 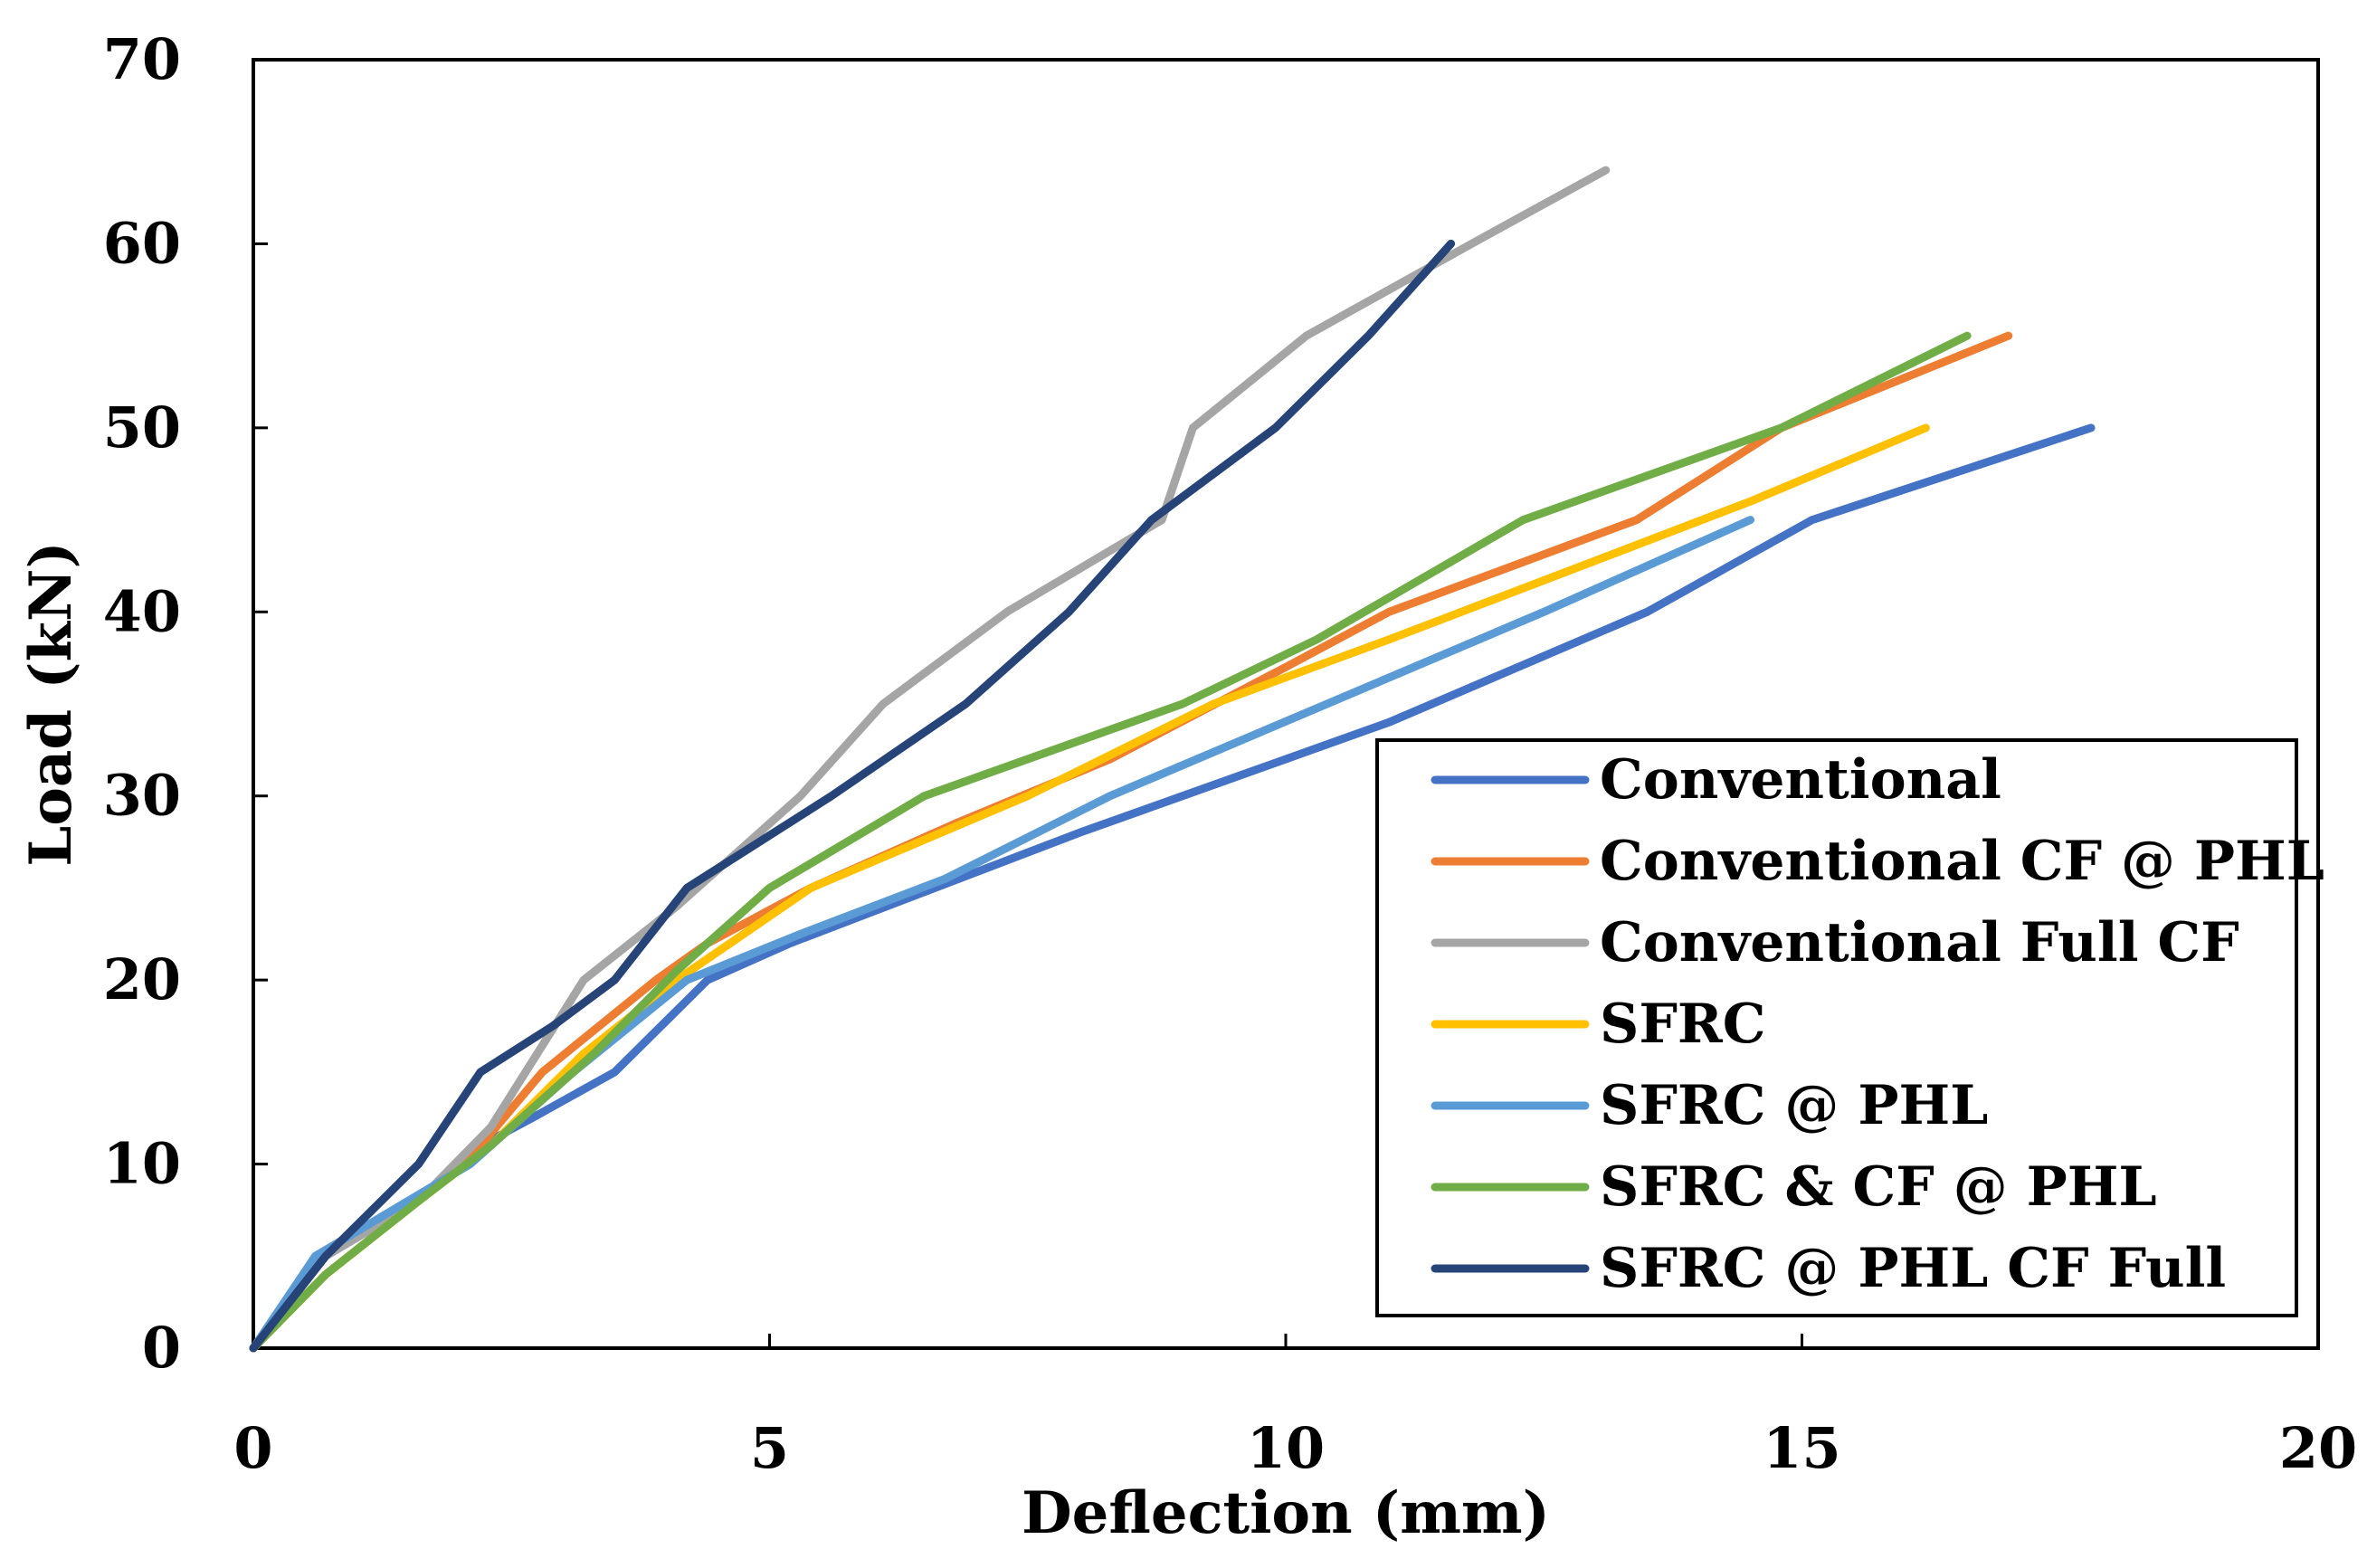 I want to click on x-tick-label: 0, so click(x=252, y=1448).